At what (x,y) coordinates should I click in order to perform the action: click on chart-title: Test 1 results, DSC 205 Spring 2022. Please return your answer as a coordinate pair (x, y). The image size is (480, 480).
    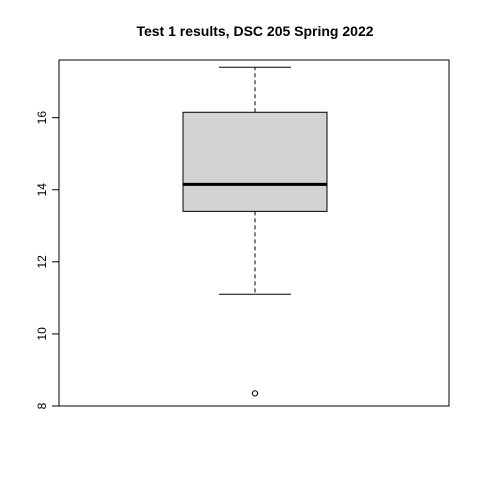
    Looking at the image, I should click on (254, 31).